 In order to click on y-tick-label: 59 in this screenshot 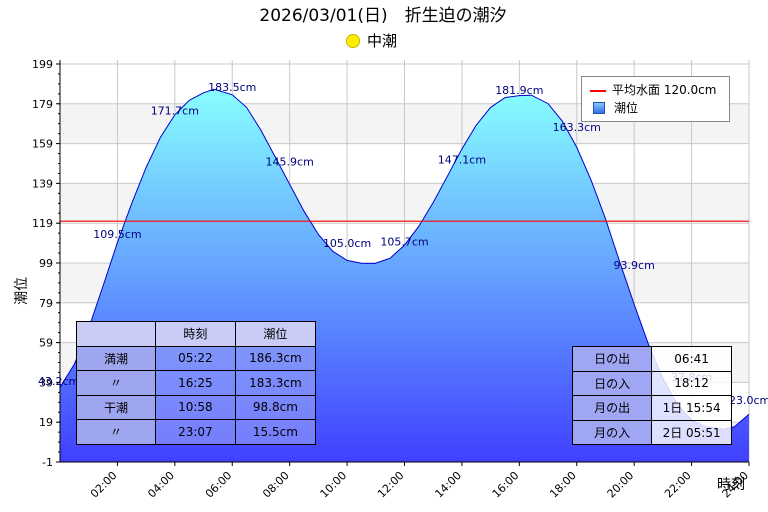, I will do `click(46, 343)`.